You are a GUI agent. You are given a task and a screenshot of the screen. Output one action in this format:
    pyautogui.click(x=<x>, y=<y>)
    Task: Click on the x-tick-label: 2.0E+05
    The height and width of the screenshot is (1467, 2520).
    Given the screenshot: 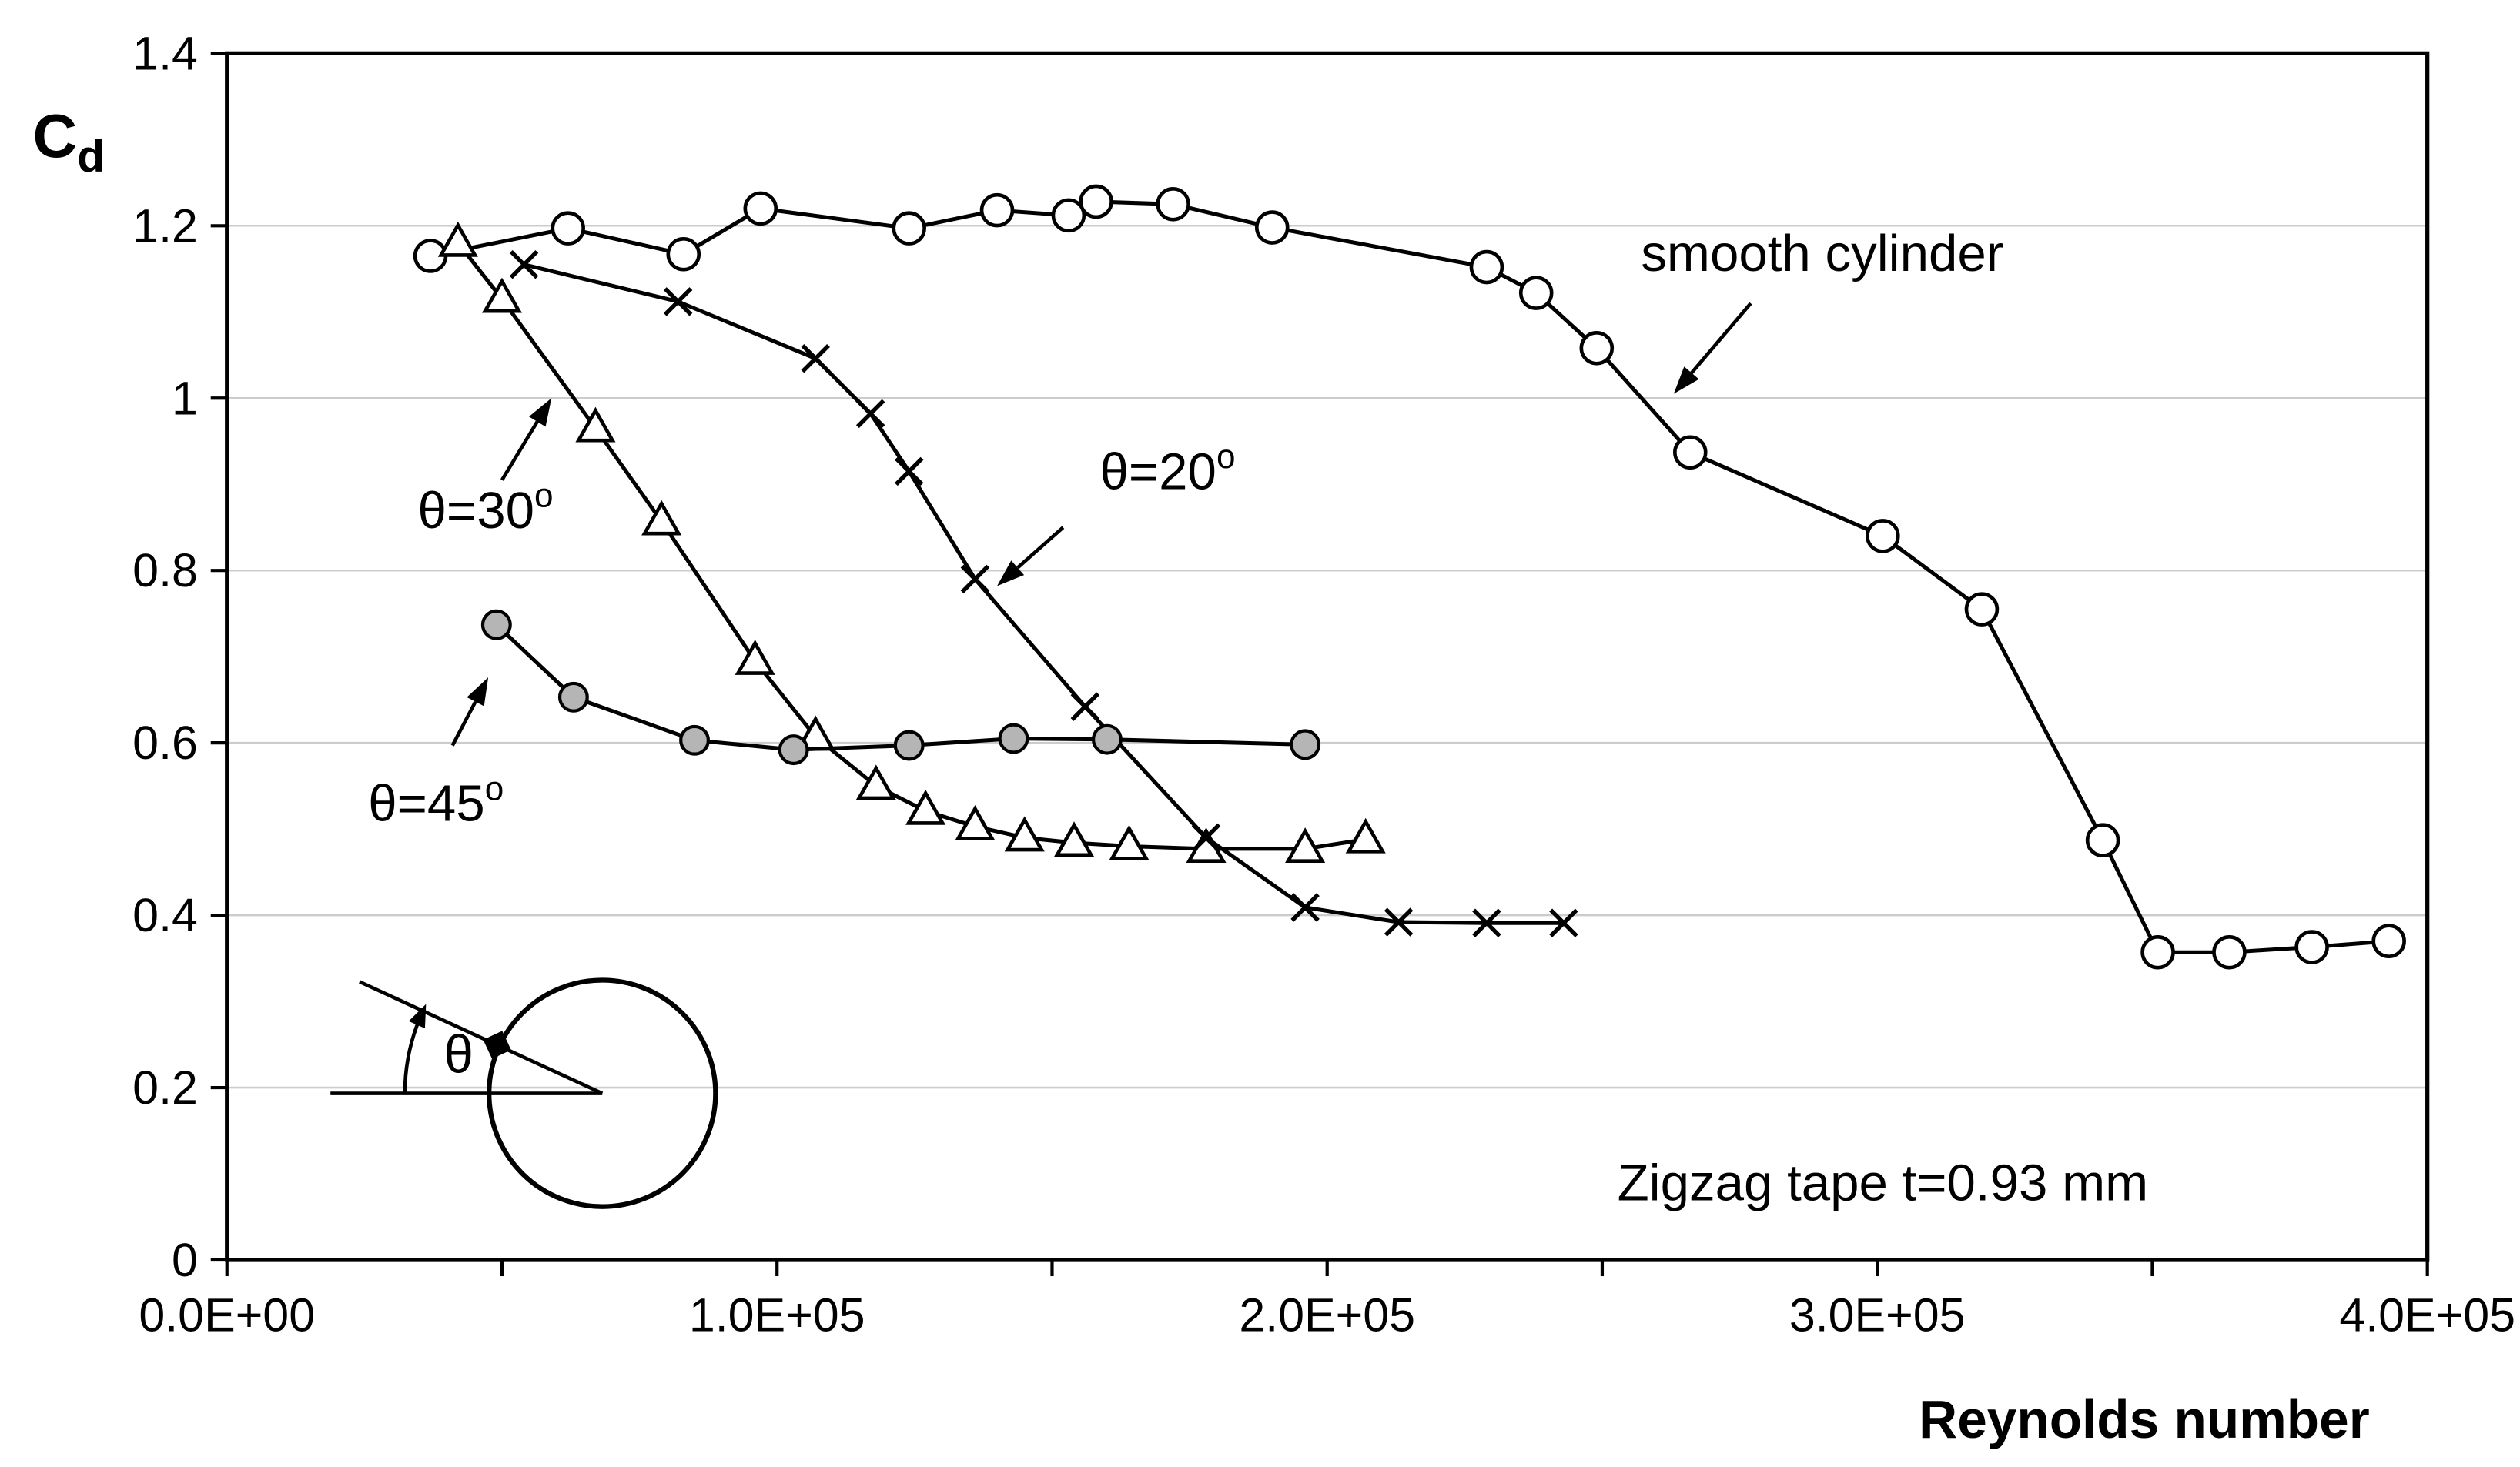 What is the action you would take?
    pyautogui.click(x=1327, y=1314)
    